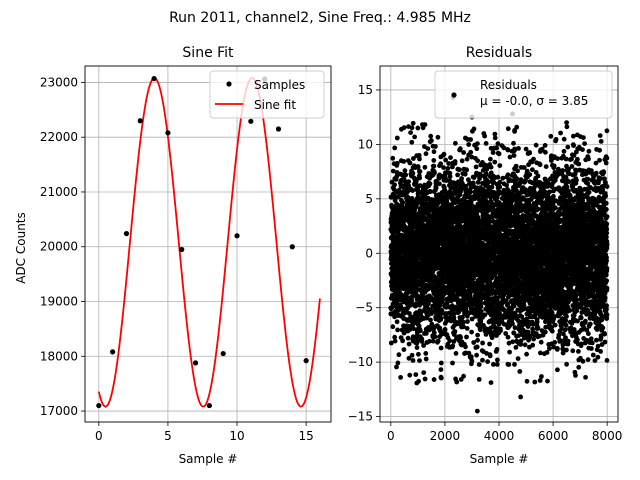 The width and height of the screenshot is (640, 480). What do you see at coordinates (267, 94) in the screenshot?
I see `sine-fit-legend-box` at bounding box center [267, 94].